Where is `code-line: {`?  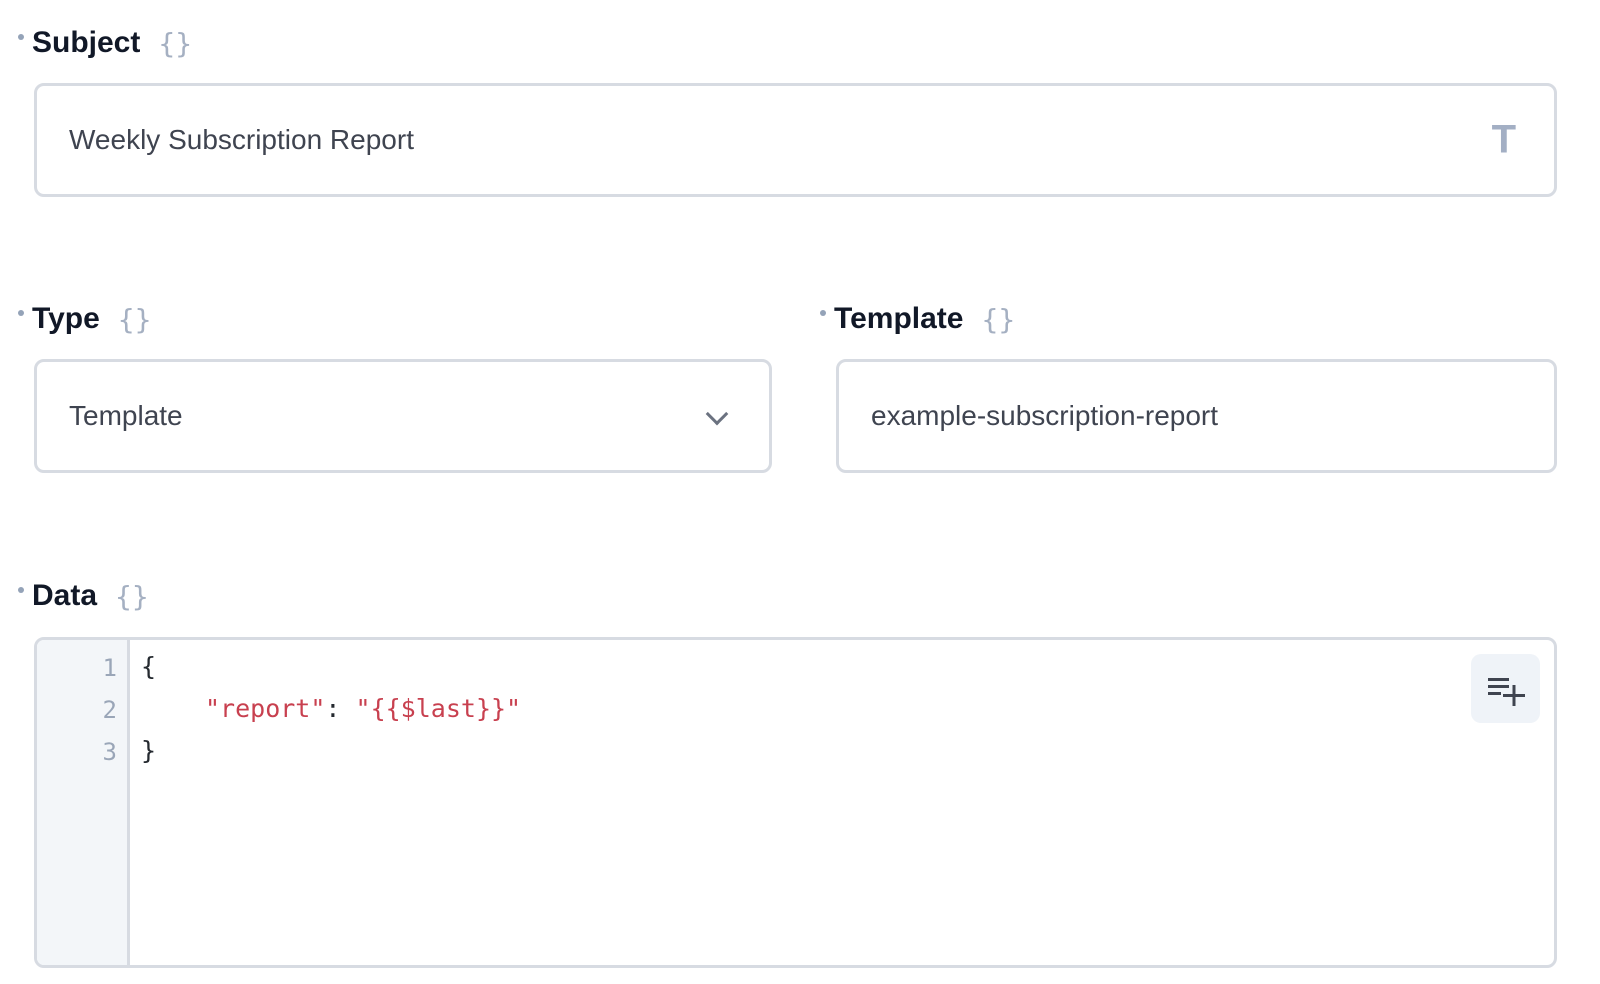
code-line: { is located at coordinates (149, 666).